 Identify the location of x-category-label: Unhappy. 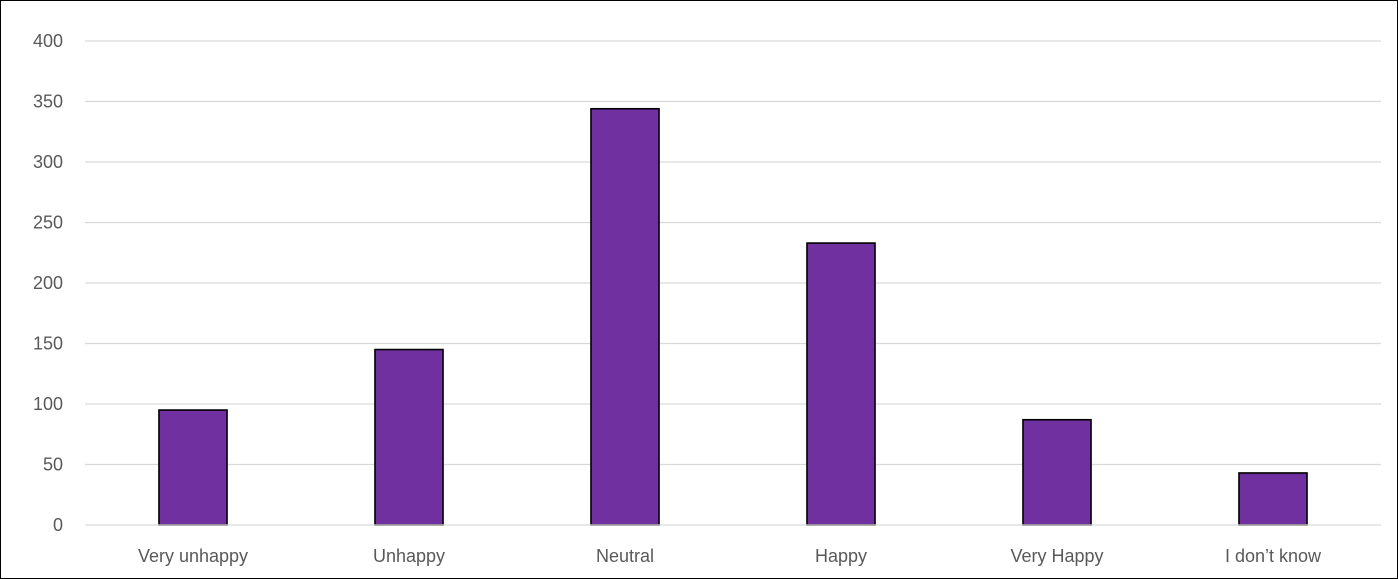
(409, 556).